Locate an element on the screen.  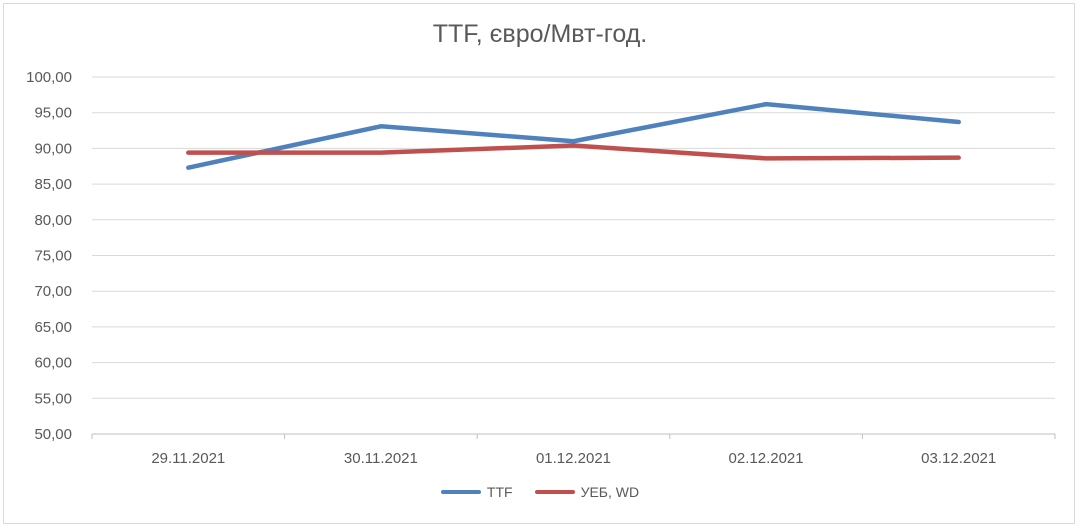
chart-title: TTF, євро/Мвт-год. is located at coordinates (540, 34).